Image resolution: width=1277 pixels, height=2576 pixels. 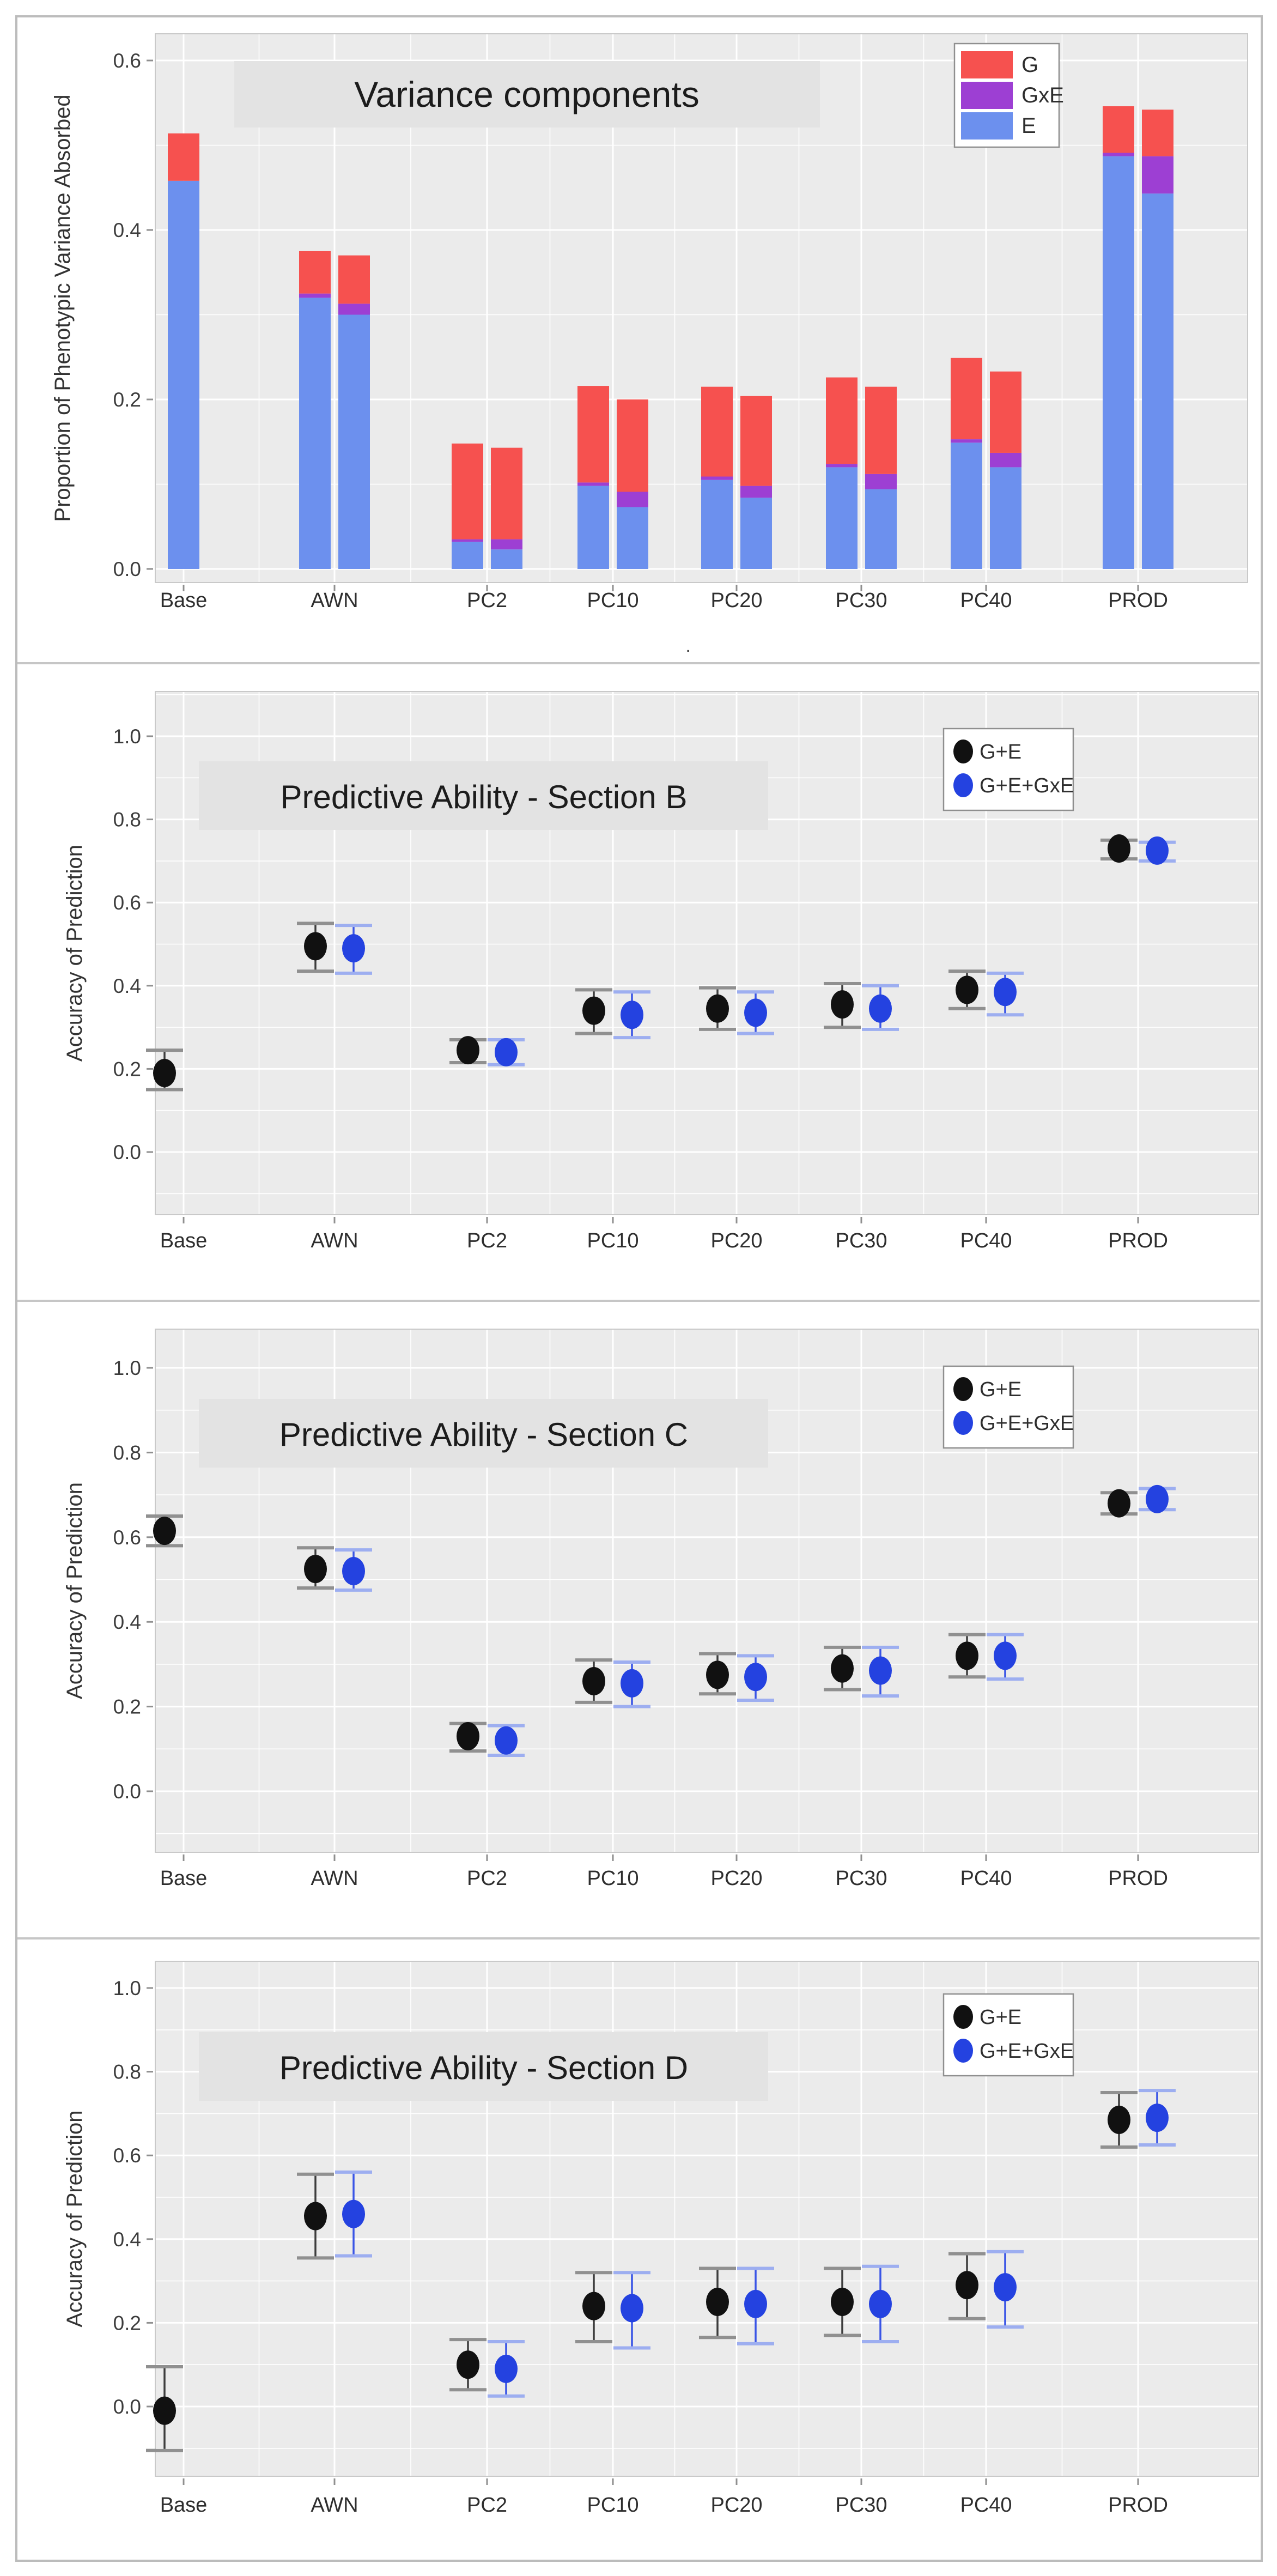 I want to click on panel-title: Predictive Ability - Section D, so click(x=484, y=2068).